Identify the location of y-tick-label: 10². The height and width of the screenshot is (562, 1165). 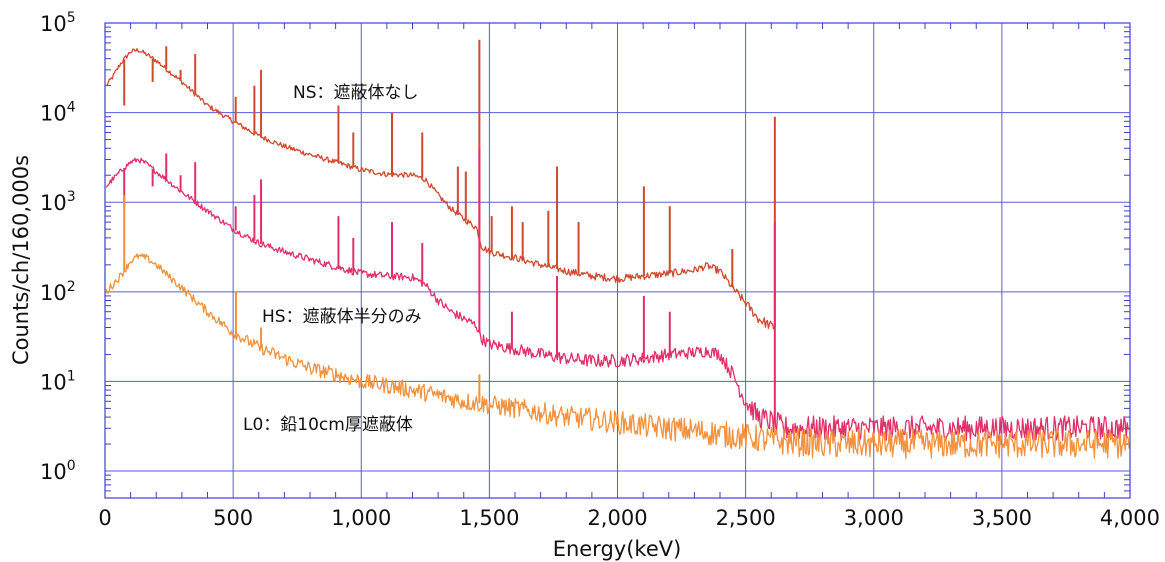
(58, 292).